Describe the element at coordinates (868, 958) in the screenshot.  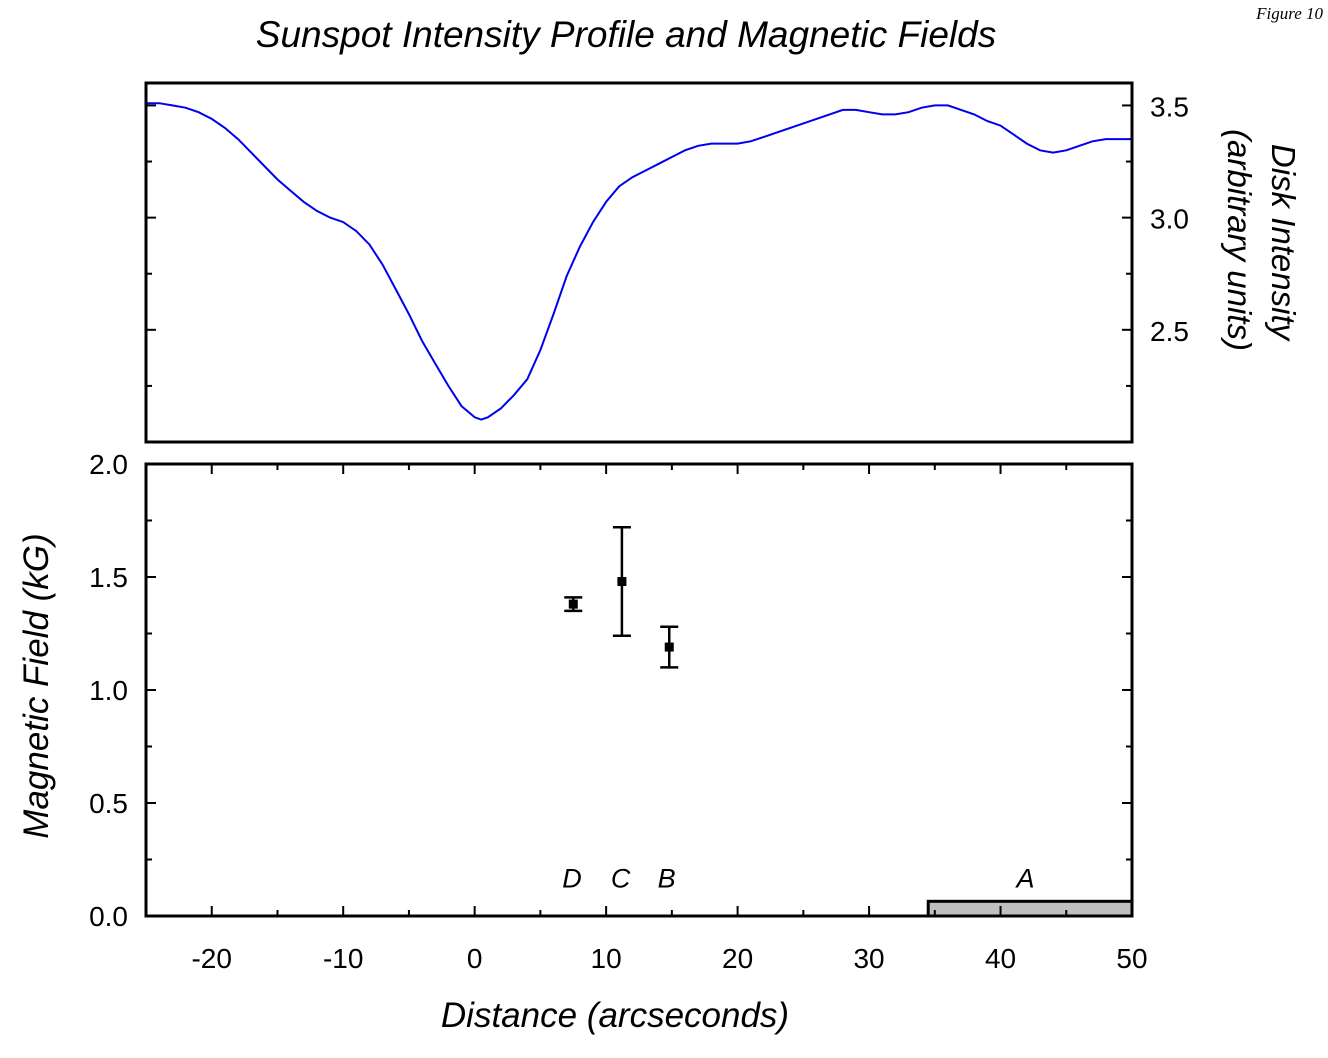
I see `distance-x-tick-label: 30` at that location.